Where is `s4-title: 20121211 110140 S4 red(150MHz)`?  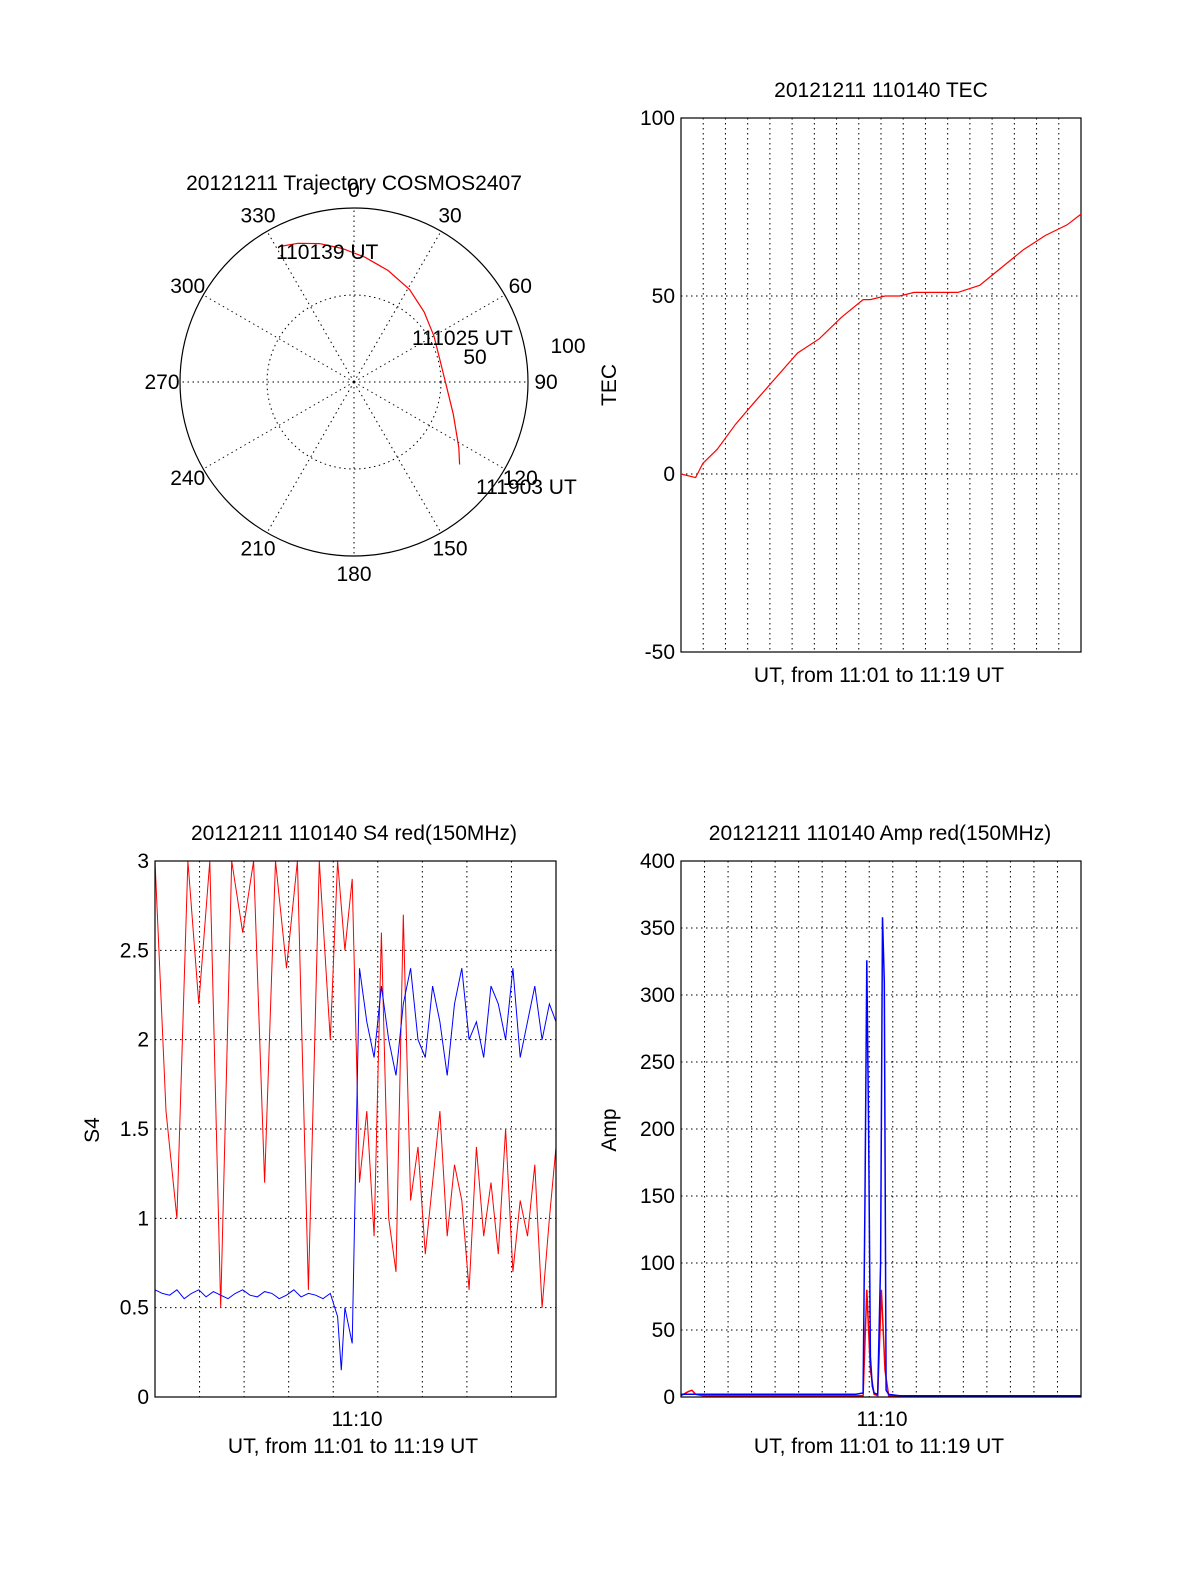
s4-title: 20121211 110140 S4 red(150MHz) is located at coordinates (354, 833).